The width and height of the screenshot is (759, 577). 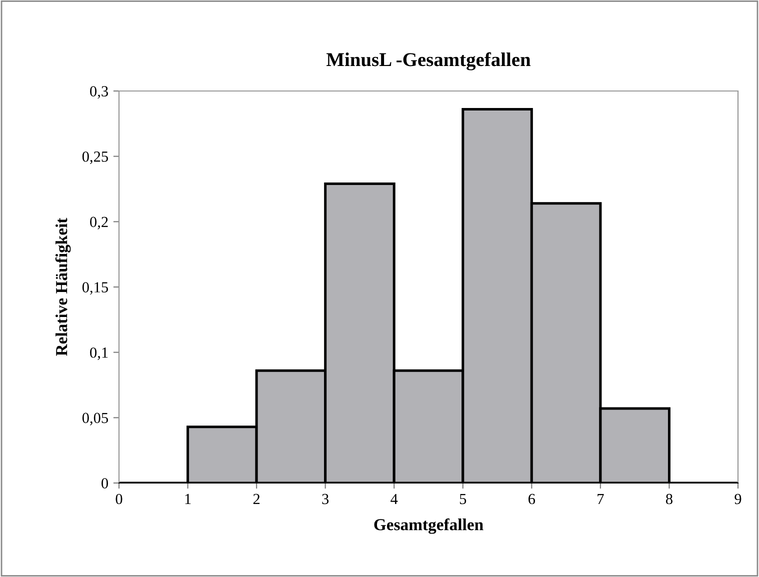 I want to click on x-axis-title: Gesamtgefallen, so click(x=429, y=526).